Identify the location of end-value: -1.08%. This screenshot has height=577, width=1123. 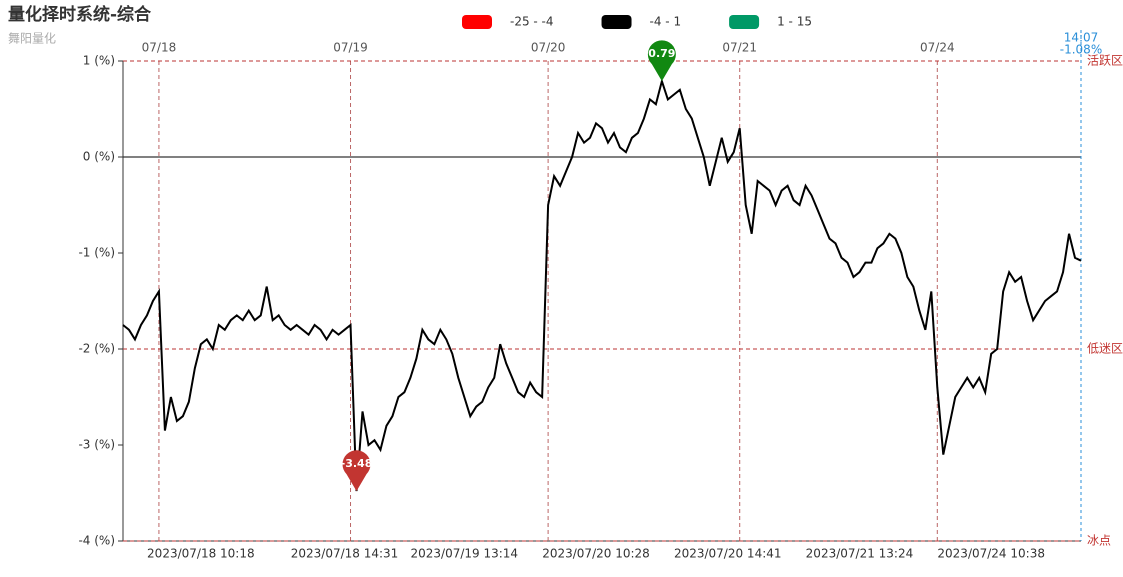
(1081, 50).